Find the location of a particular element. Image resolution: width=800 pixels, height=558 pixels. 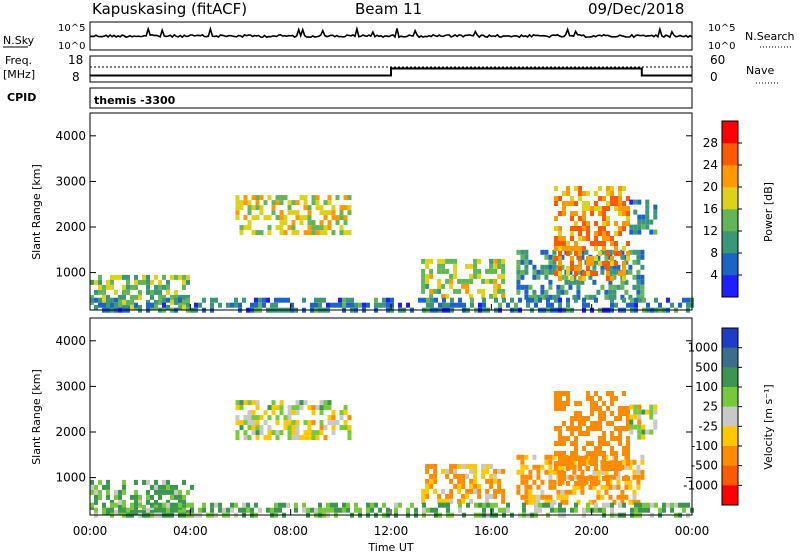

cpid-label: CPID is located at coordinates (21, 97).